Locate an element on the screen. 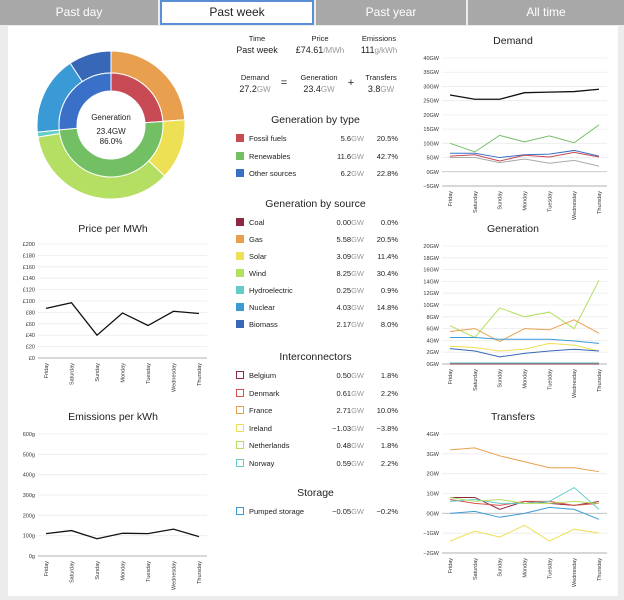 The width and height of the screenshot is (624, 600). x-tick-label: Wednesday is located at coordinates (575, 572).